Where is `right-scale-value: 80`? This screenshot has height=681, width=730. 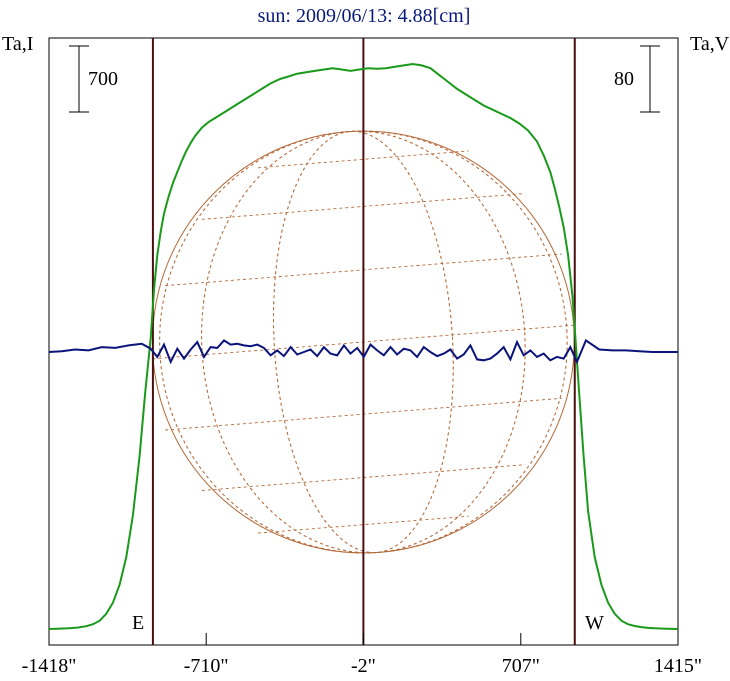
right-scale-value: 80 is located at coordinates (624, 79).